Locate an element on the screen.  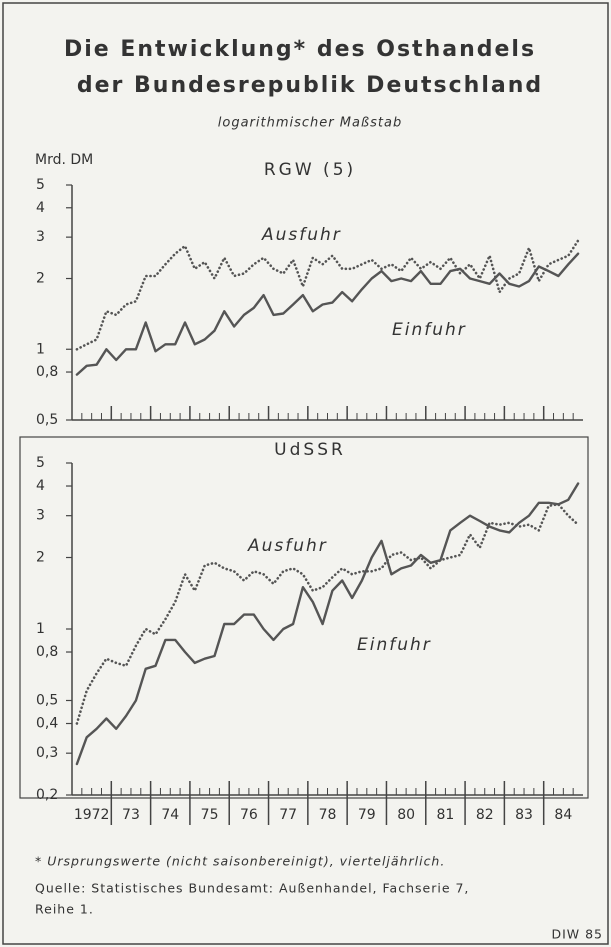
solid-line is located at coordinates (327, 314).